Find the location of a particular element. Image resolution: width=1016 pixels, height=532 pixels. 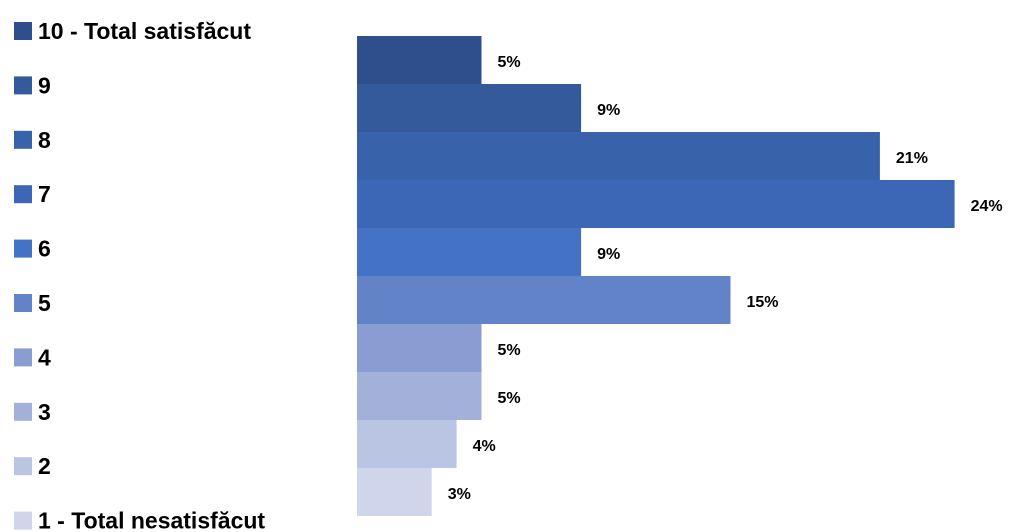

legend-item-3: 8 is located at coordinates (32, 140).